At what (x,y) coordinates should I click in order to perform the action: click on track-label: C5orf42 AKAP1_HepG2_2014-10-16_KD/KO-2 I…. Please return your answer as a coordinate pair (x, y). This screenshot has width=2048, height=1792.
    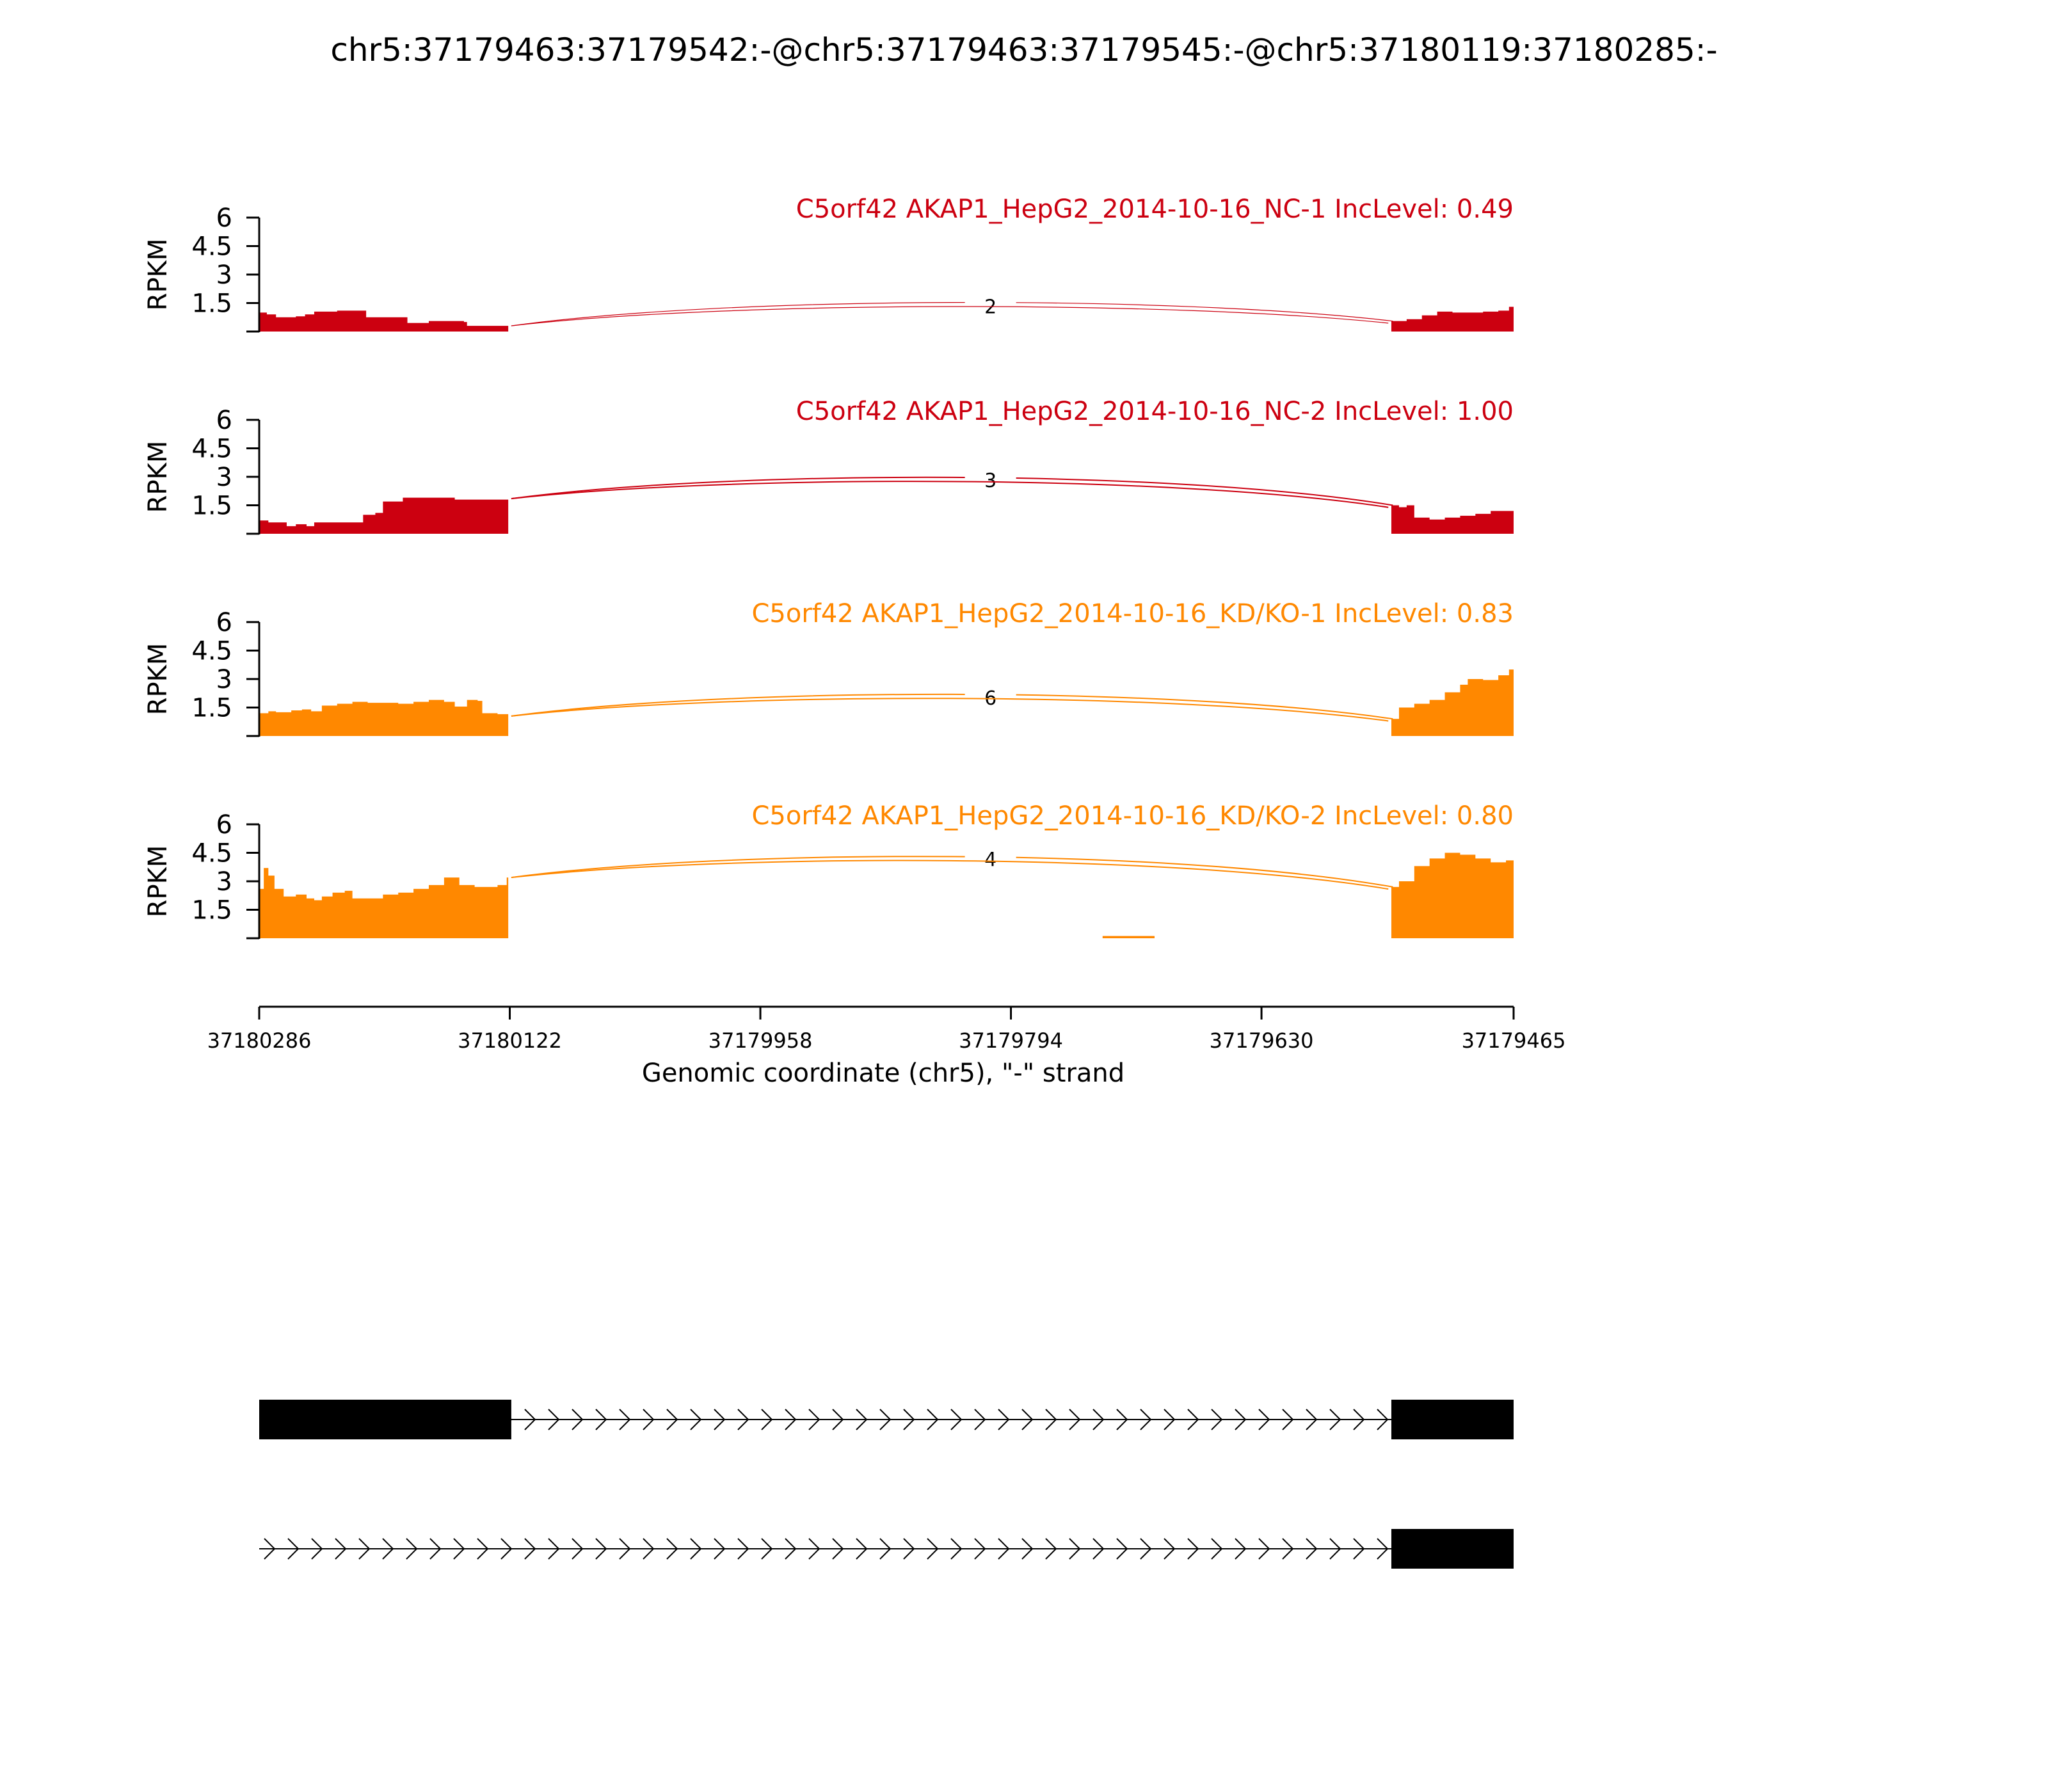
    Looking at the image, I should click on (1132, 816).